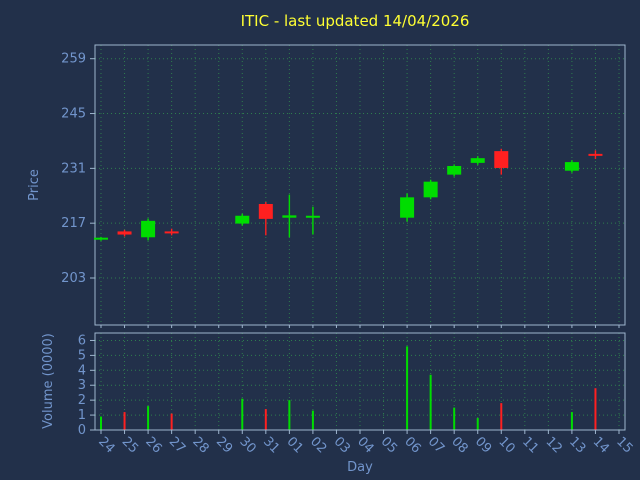 This screenshot has height=480, width=640. I want to click on price-axis-label: Price, so click(34, 185).